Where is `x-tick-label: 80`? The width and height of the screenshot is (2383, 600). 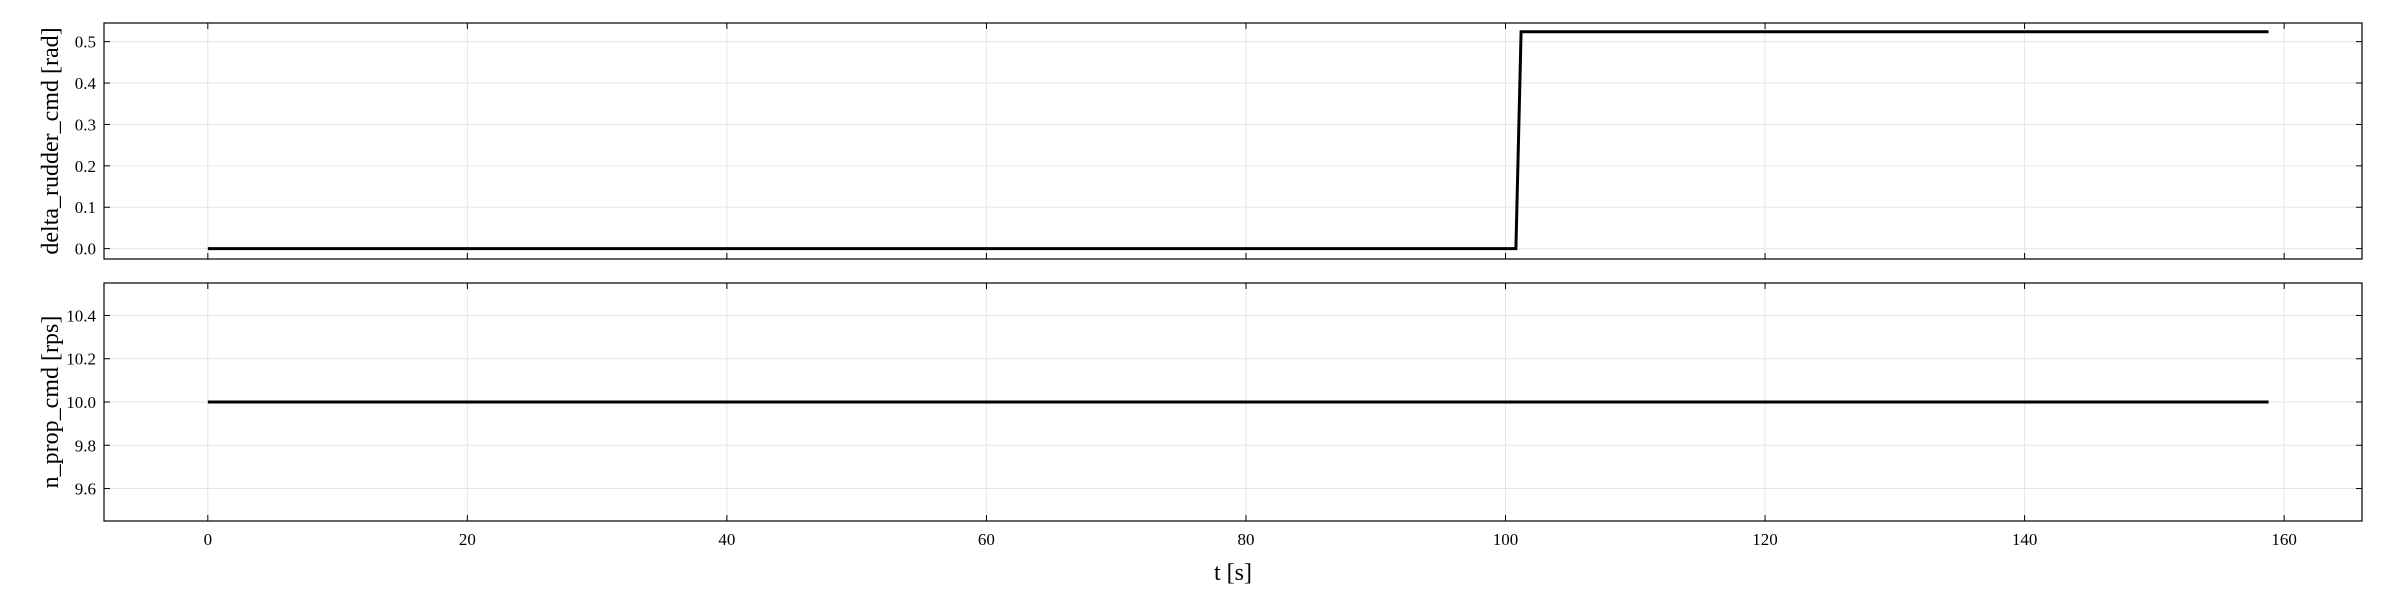 x-tick-label: 80 is located at coordinates (1245, 539).